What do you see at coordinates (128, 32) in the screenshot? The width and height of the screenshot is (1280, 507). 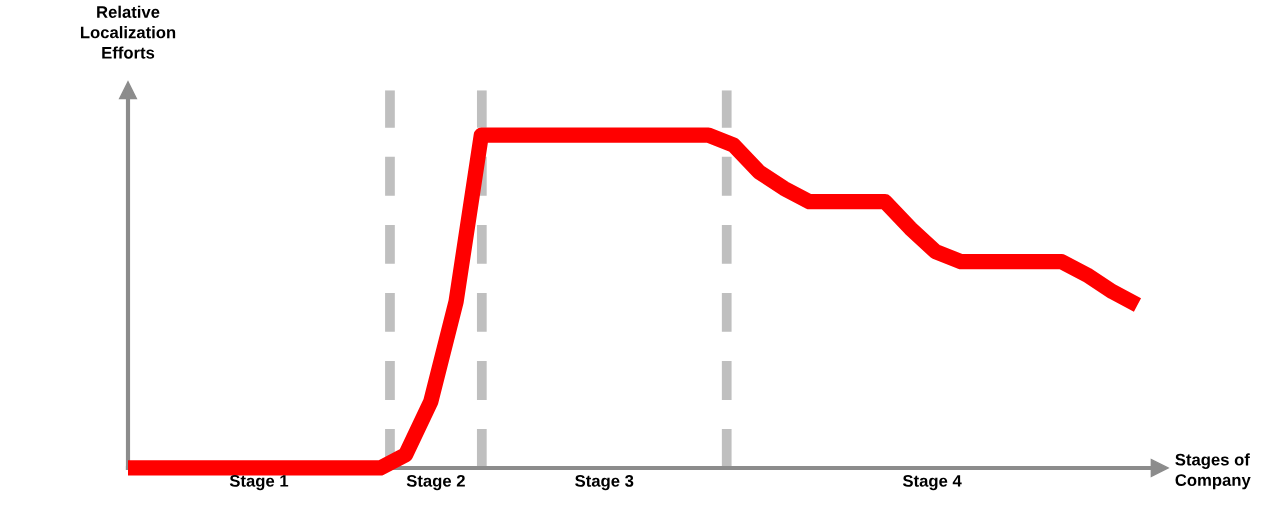 I see `y-axis-title: Relative Localization Efforts` at bounding box center [128, 32].